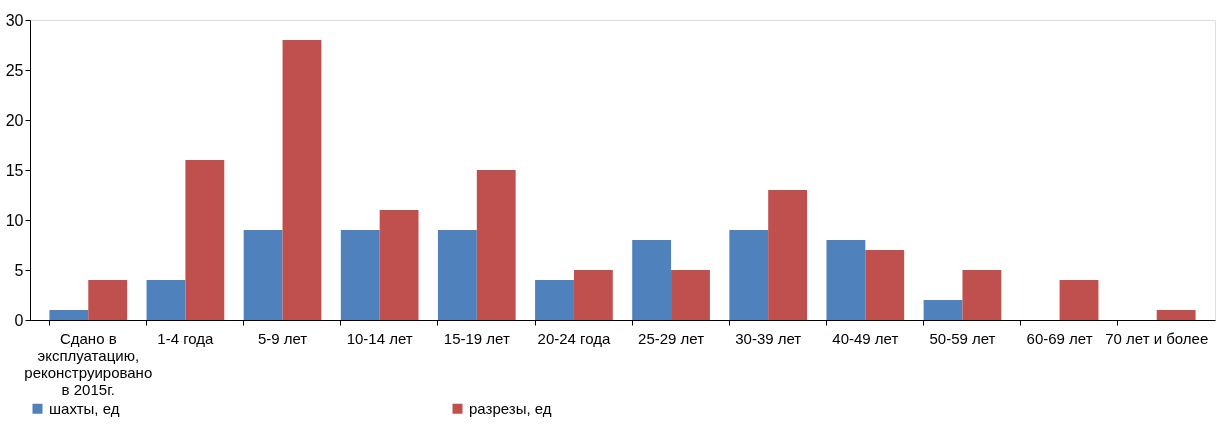  Describe the element at coordinates (14, 120) in the screenshot. I see `y-tick-label: 20` at that location.